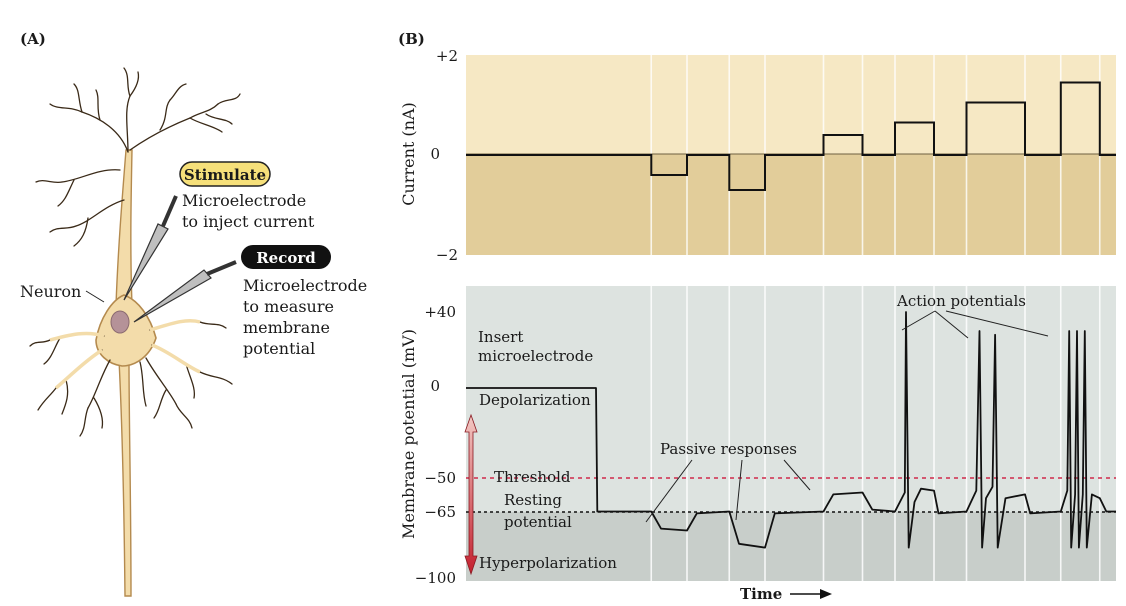 The image size is (1126, 606). What do you see at coordinates (791, 104) in the screenshot?
I see `current-above-zero-band` at bounding box center [791, 104].